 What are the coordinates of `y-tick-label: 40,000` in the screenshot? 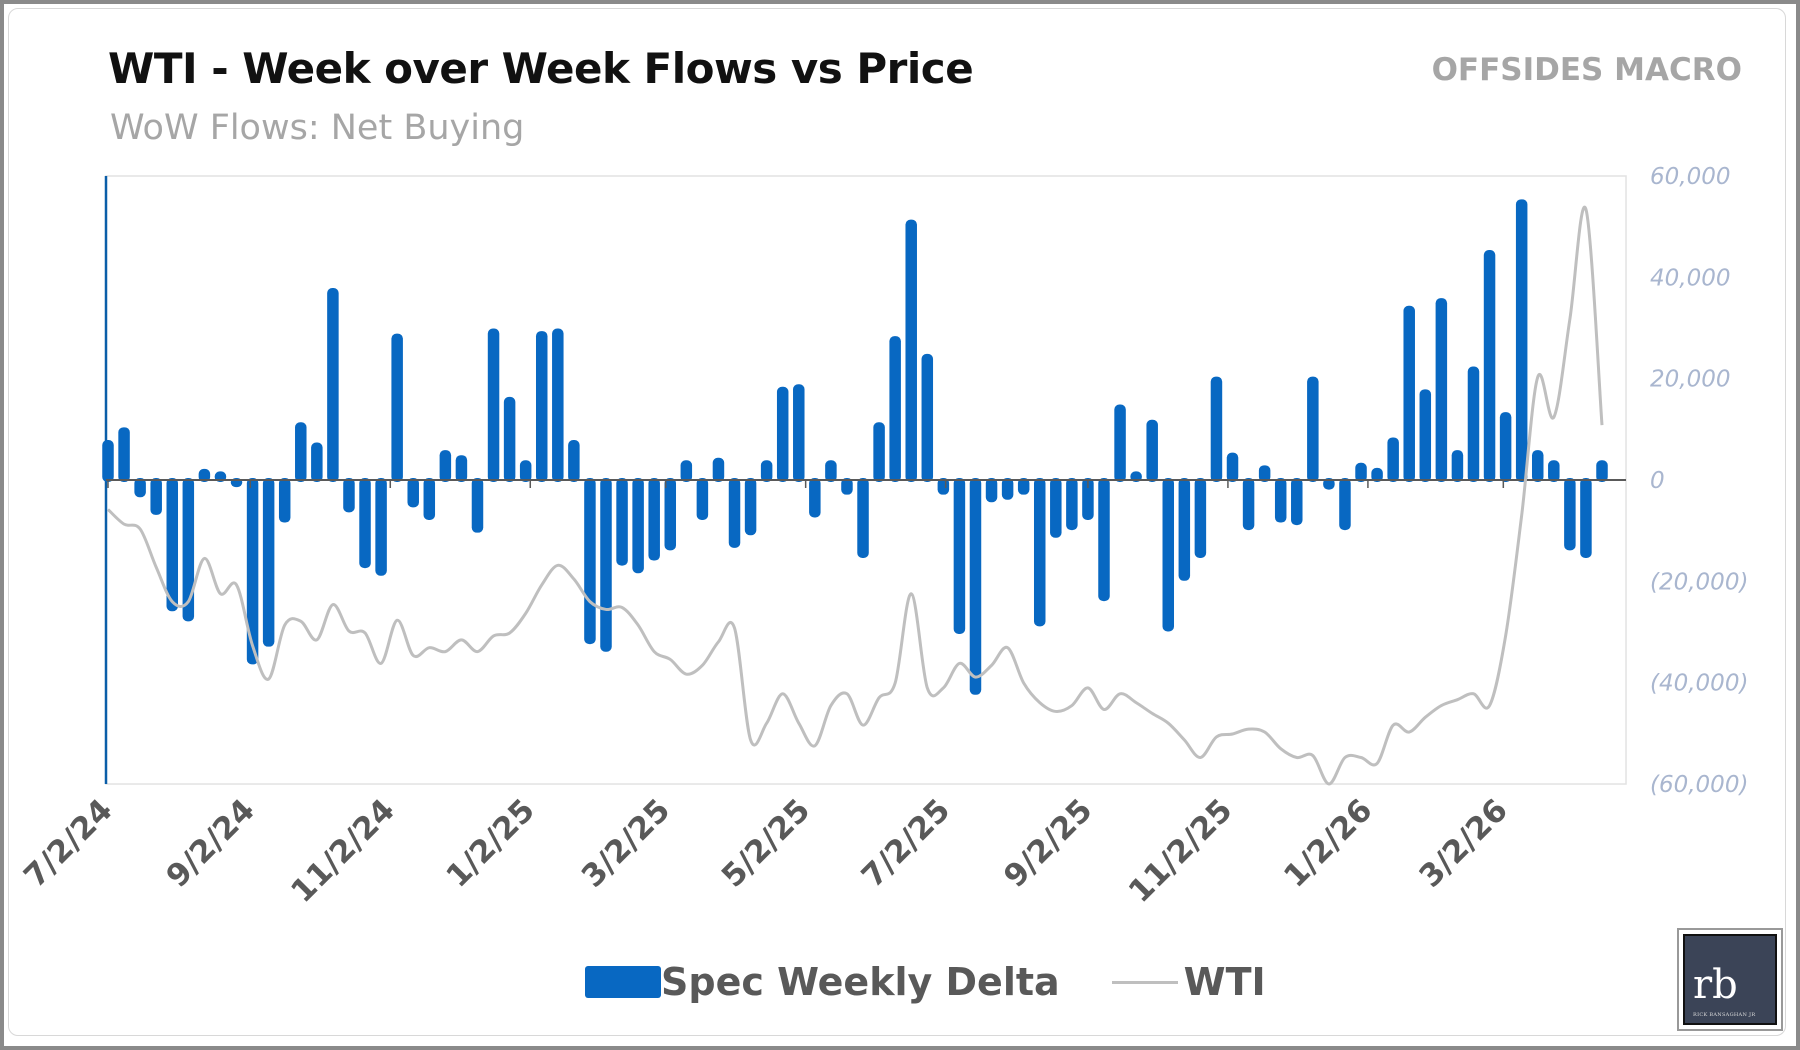 It's located at (1690, 278).